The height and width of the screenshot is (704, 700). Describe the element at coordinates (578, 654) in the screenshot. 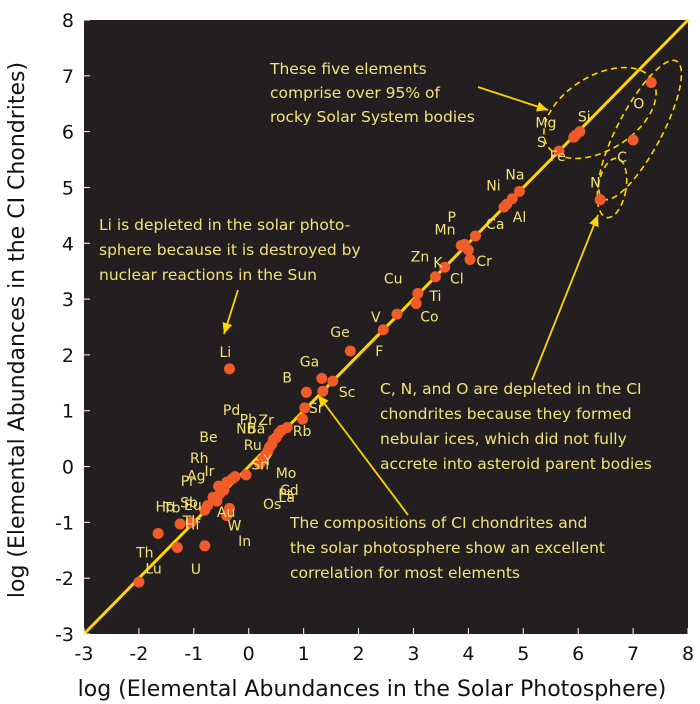

I see `x-tick-label: 6` at that location.